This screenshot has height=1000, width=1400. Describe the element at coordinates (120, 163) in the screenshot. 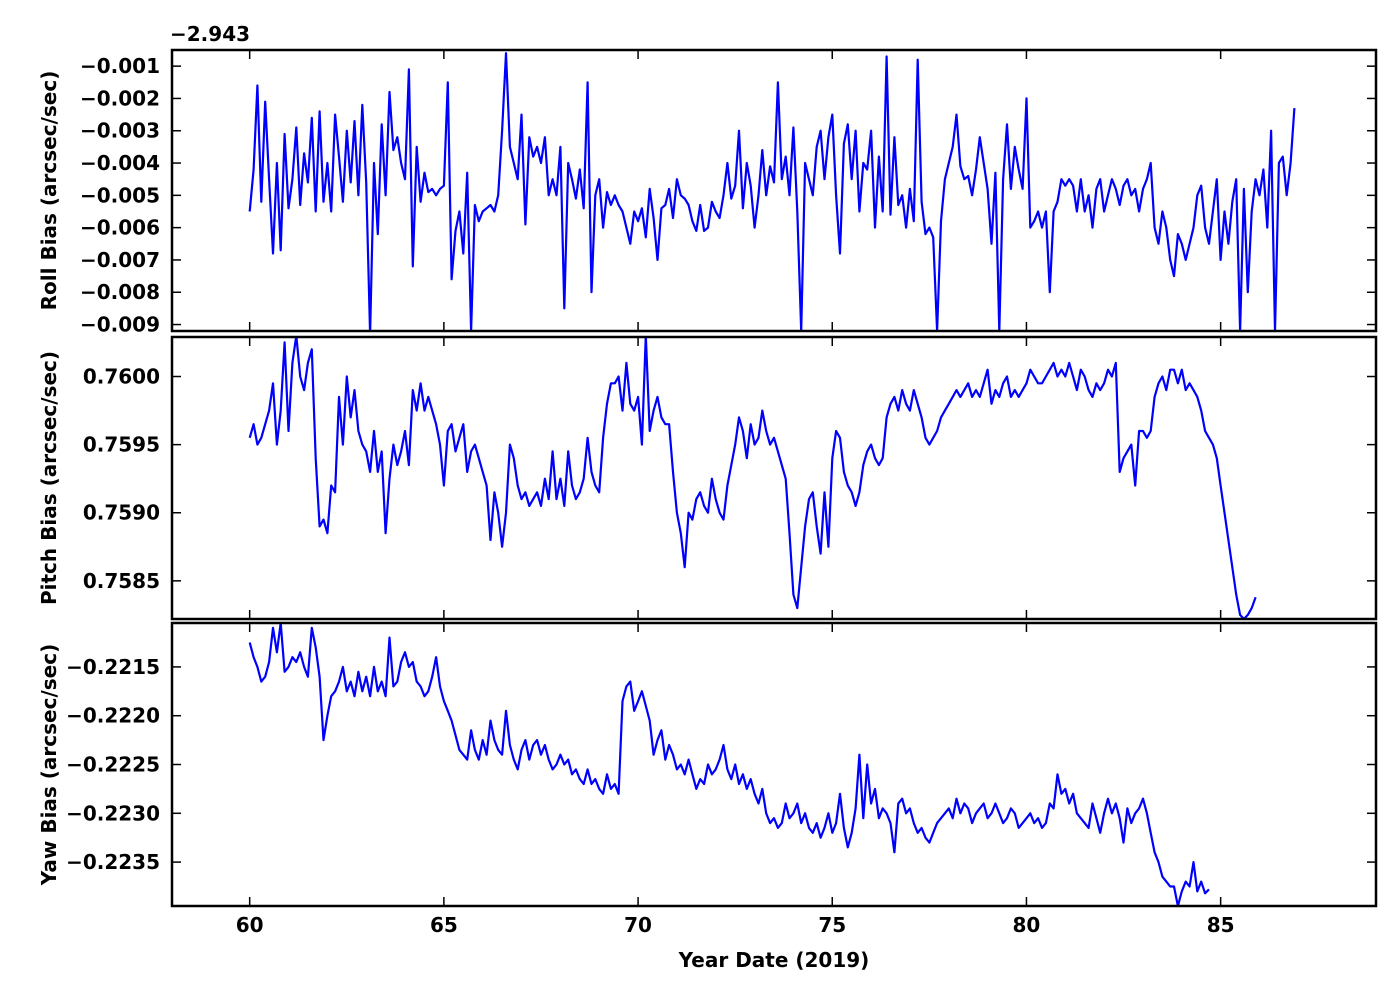

I see `roll-ytick-label: −0.004` at that location.